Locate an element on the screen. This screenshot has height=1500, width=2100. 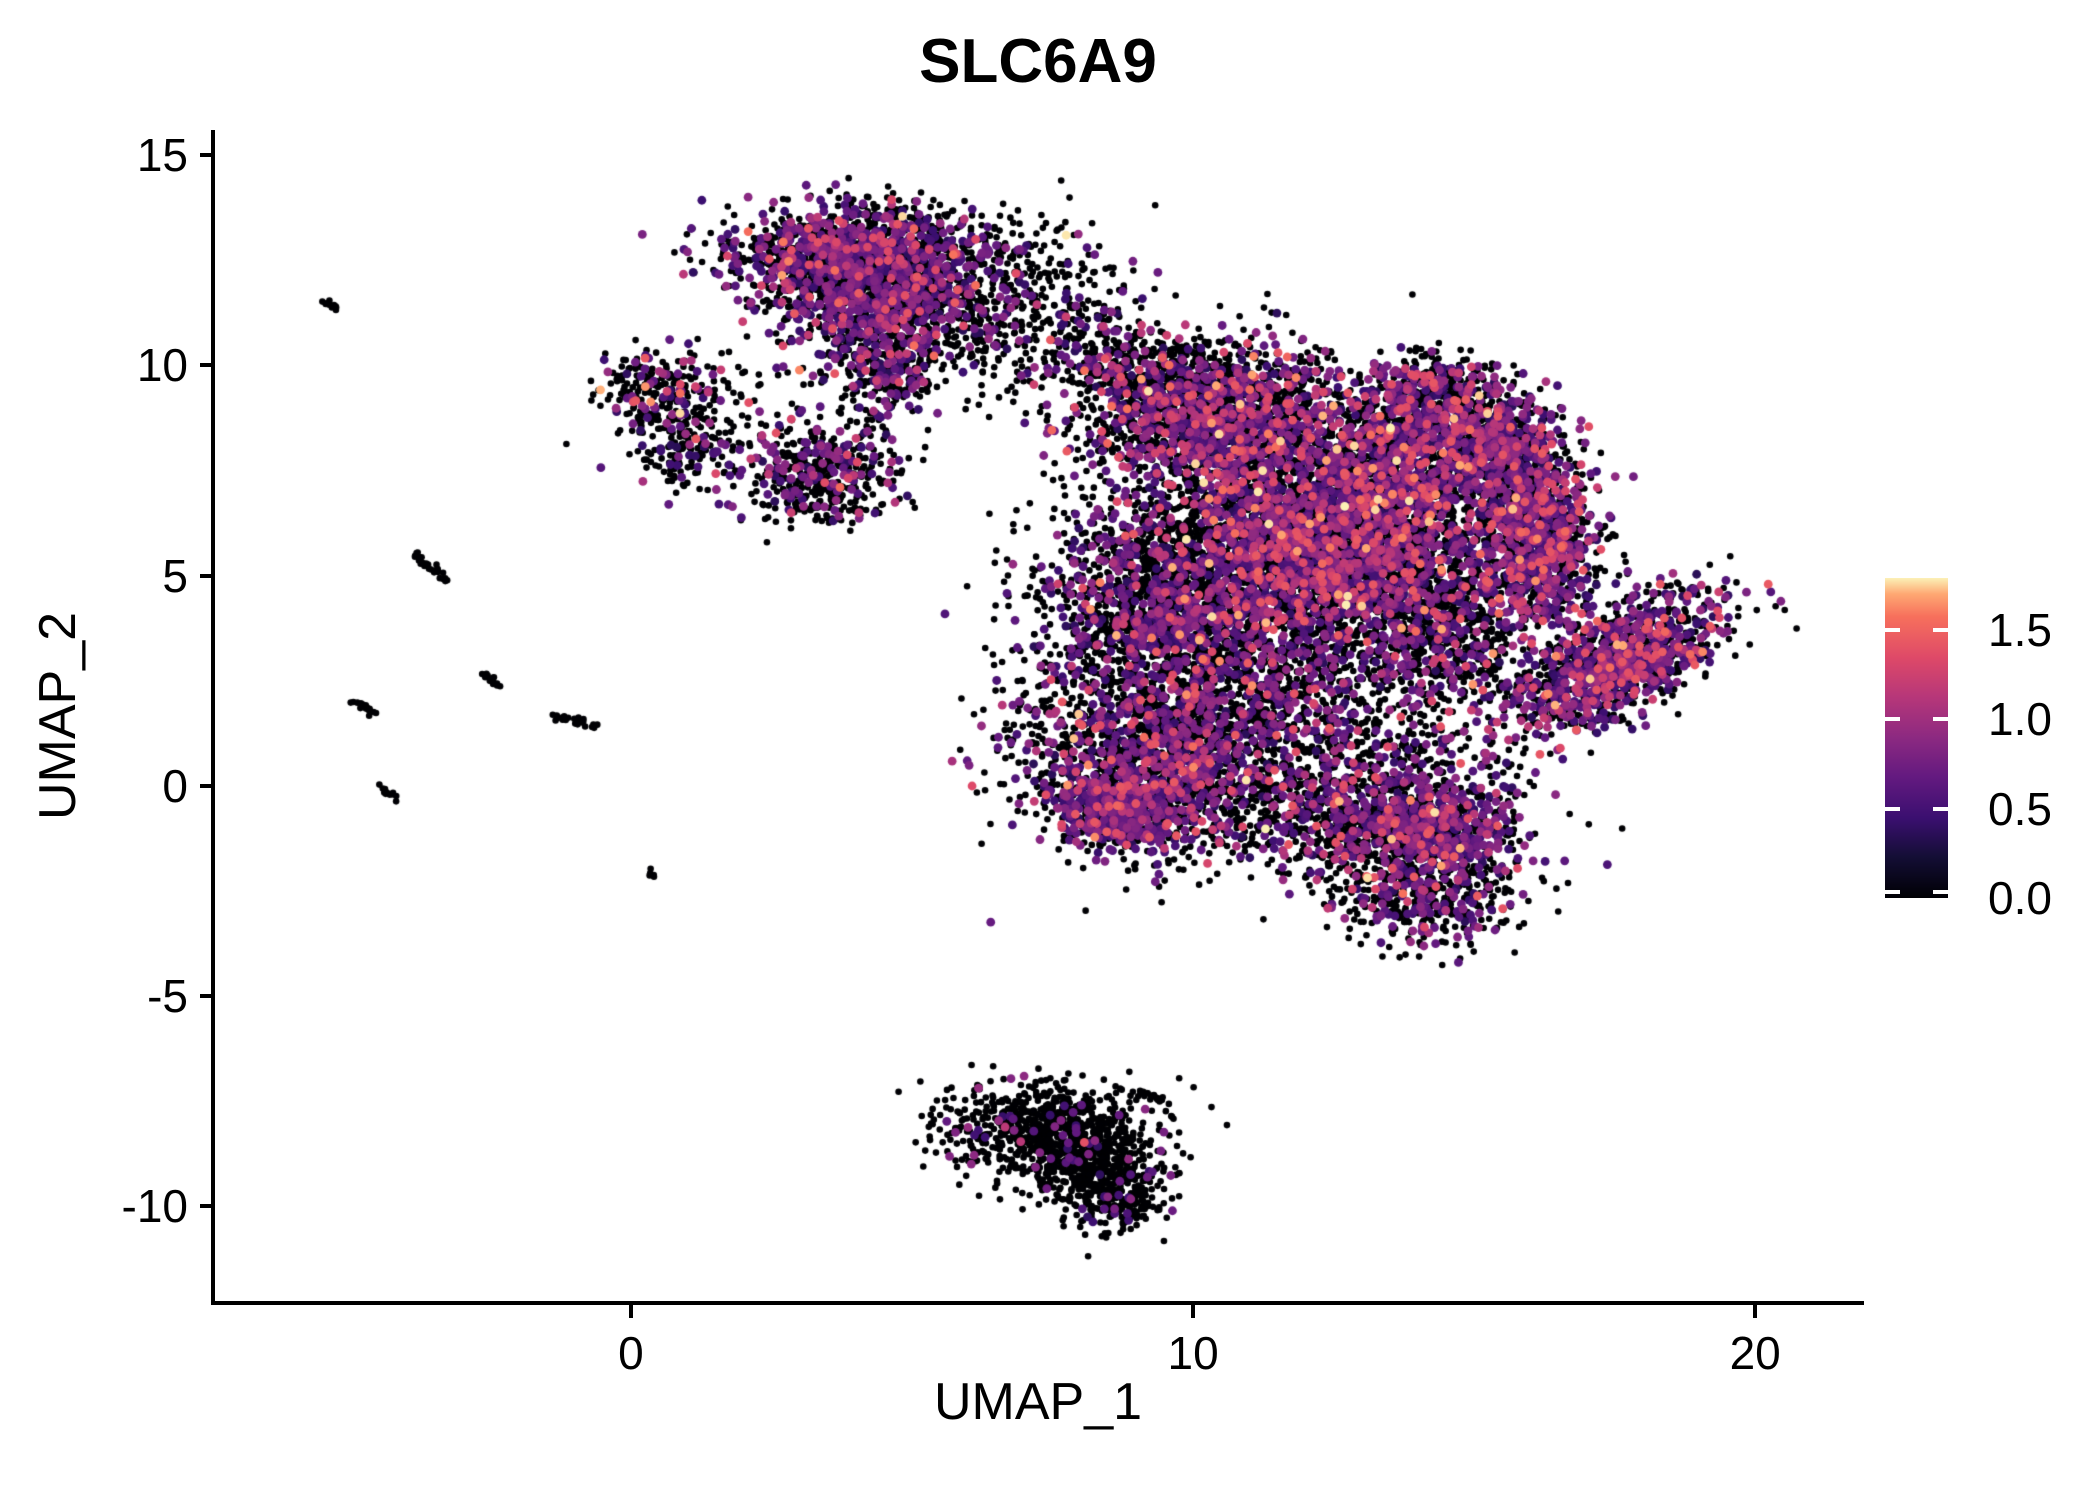
y-axis-title: UMAP_2 is located at coordinates (58, 716).